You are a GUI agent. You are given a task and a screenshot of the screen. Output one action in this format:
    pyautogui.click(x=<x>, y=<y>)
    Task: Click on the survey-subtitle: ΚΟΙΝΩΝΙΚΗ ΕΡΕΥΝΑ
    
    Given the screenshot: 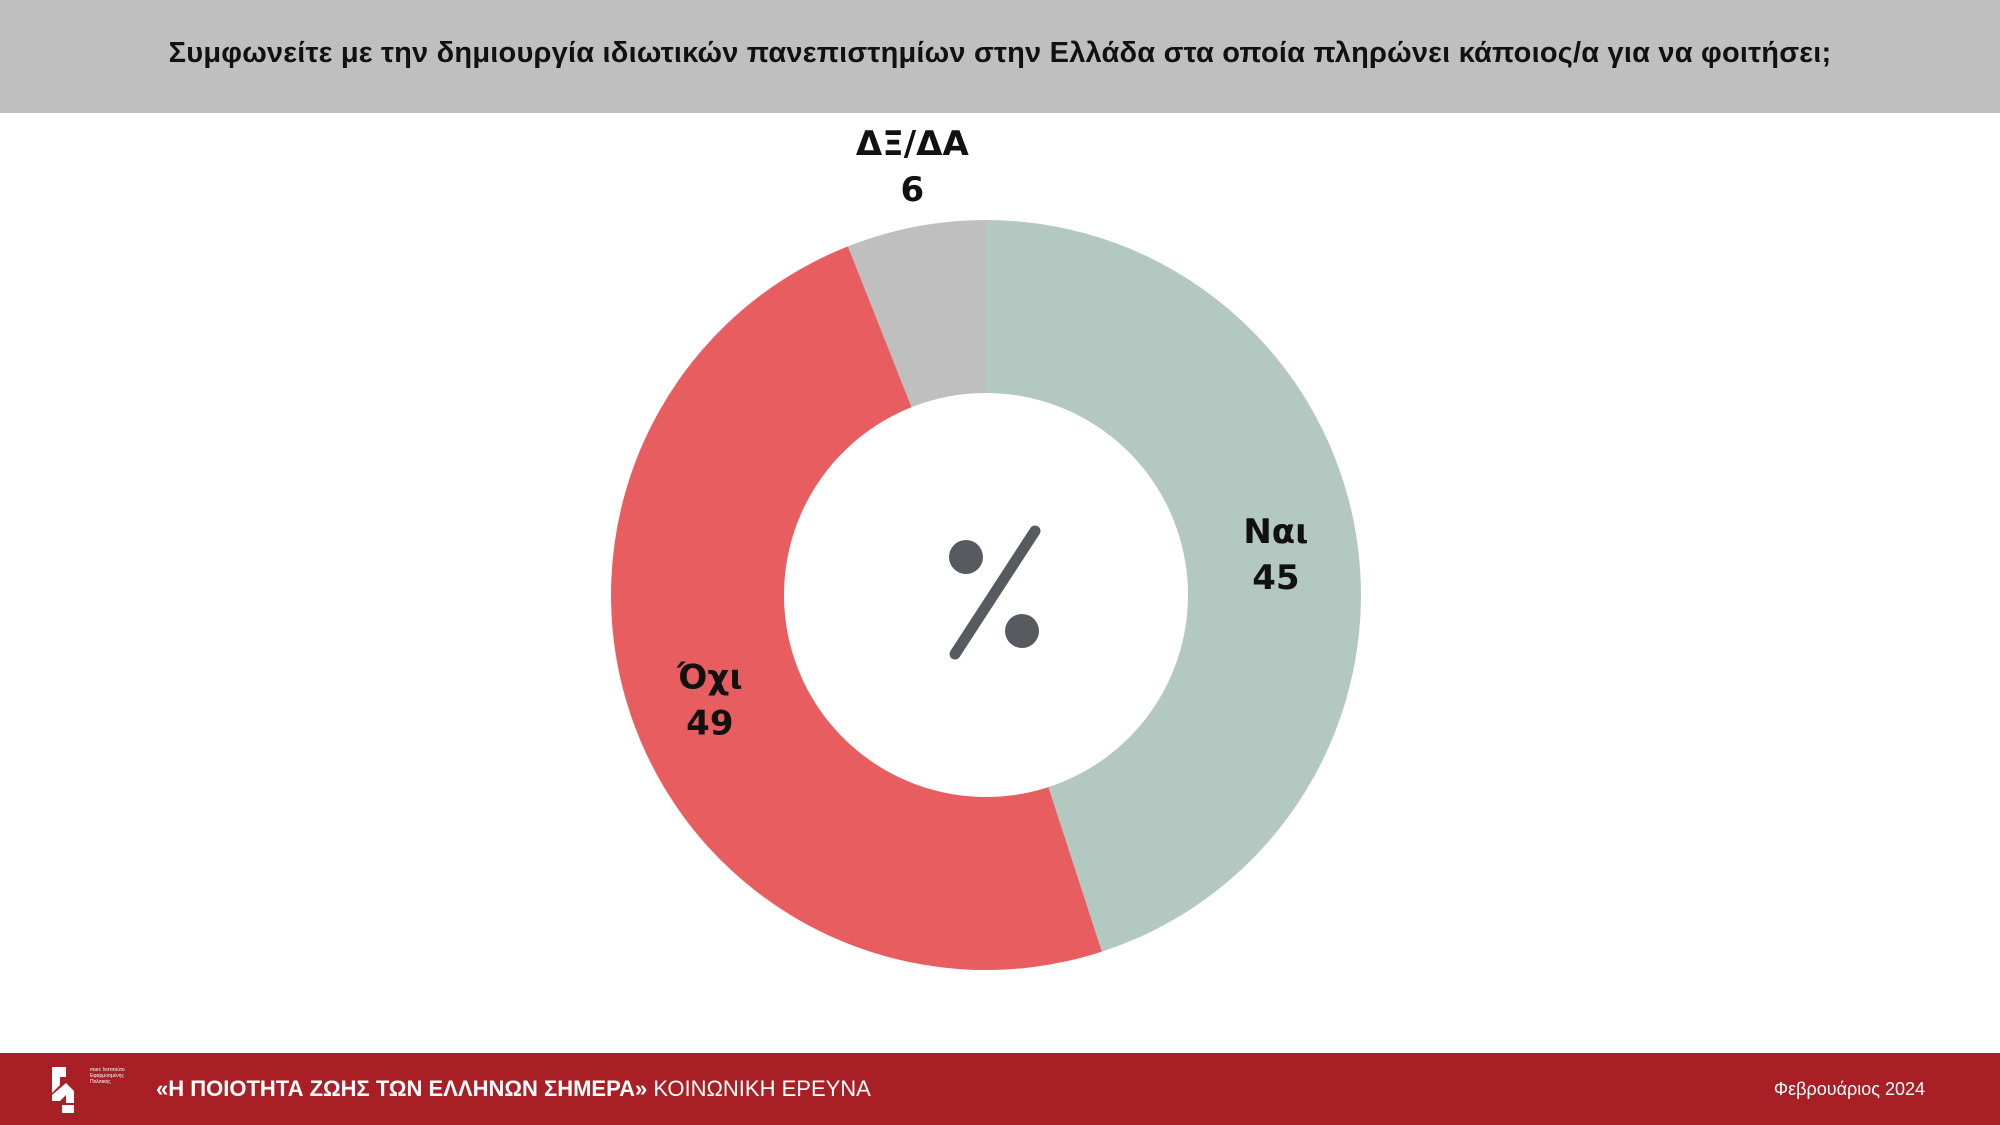 What is the action you would take?
    pyautogui.click(x=759, y=1088)
    